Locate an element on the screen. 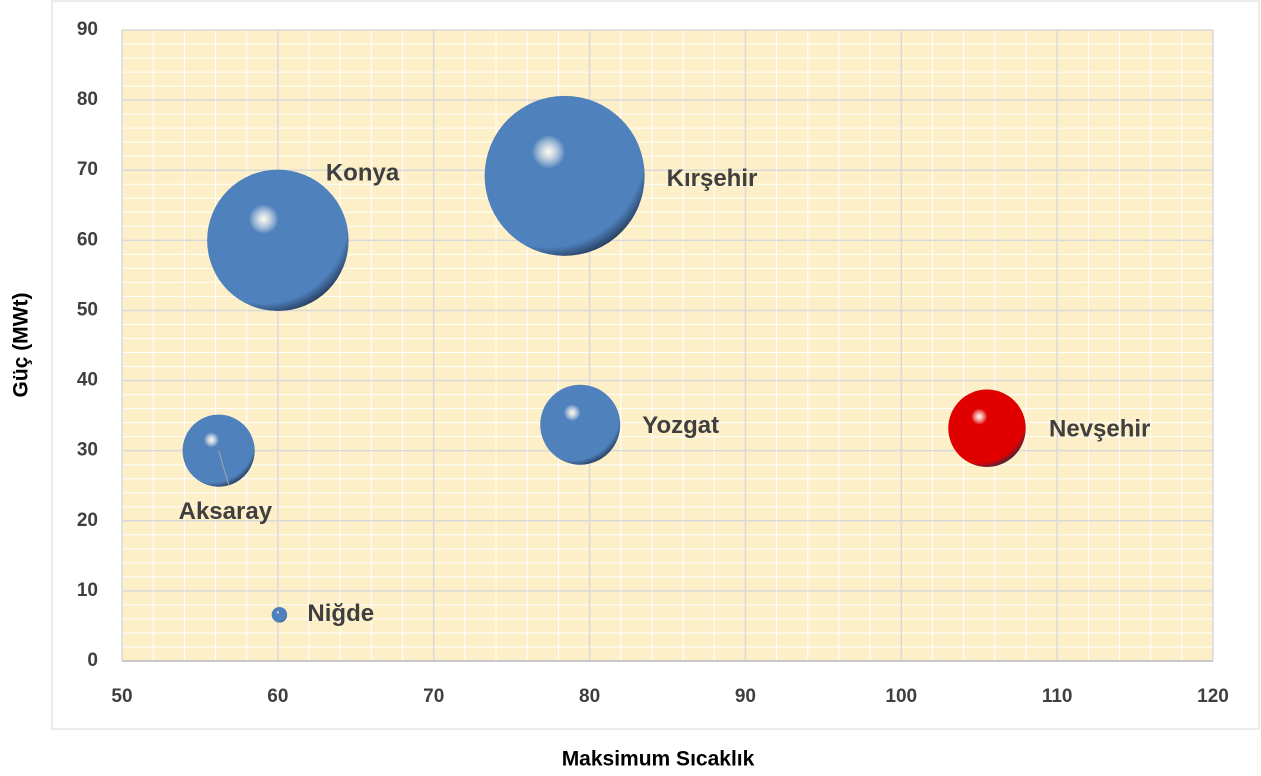 Image resolution: width=1261 pixels, height=776 pixels. data-label: Kırşehir is located at coordinates (712, 178).